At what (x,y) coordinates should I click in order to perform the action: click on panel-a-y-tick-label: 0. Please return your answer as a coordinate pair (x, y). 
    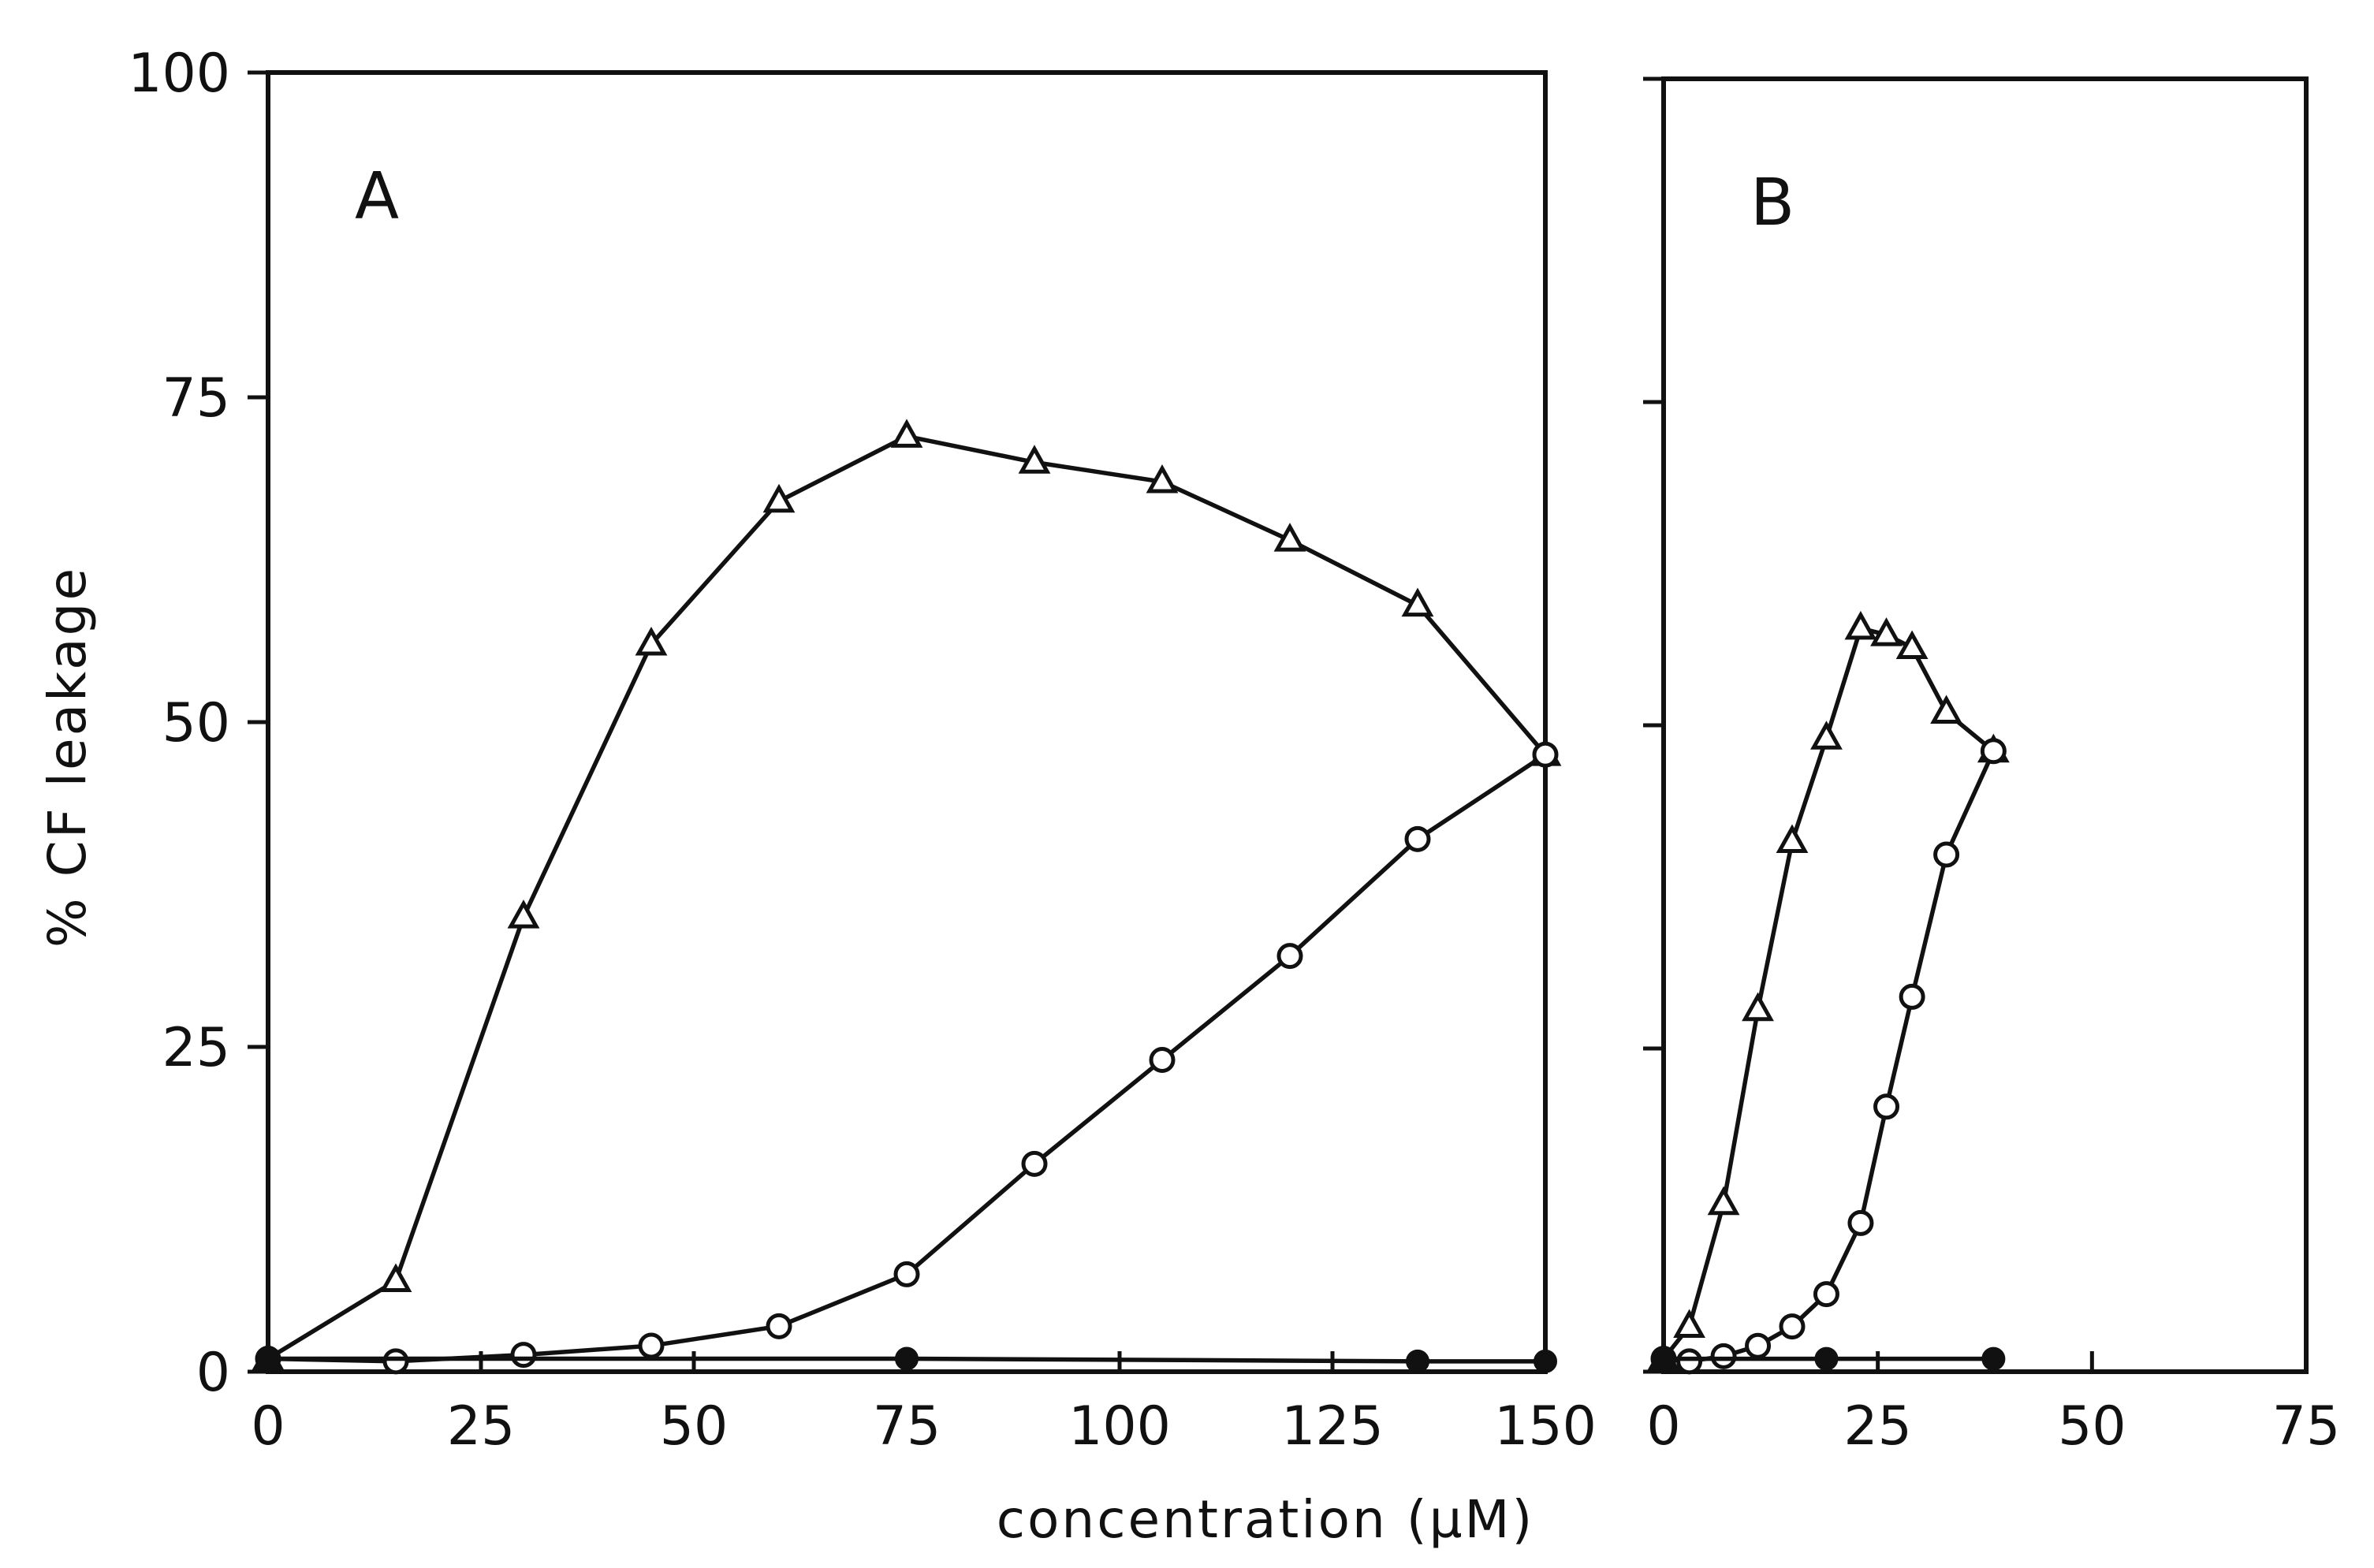
    Looking at the image, I should click on (213, 1373).